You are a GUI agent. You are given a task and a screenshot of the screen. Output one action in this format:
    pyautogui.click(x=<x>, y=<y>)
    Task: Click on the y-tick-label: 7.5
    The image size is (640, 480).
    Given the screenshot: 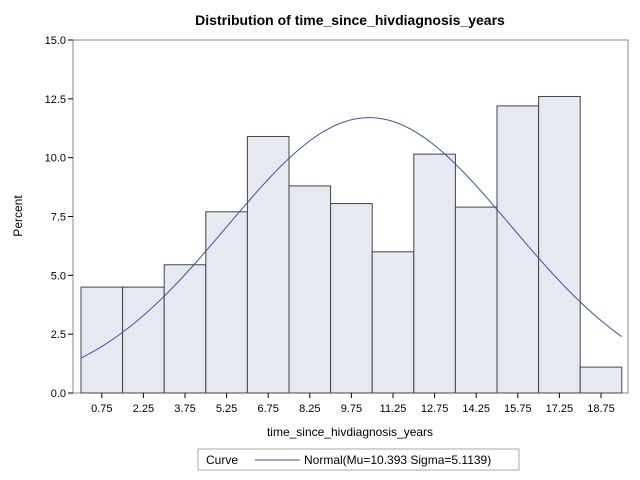 What is the action you would take?
    pyautogui.click(x=58, y=218)
    